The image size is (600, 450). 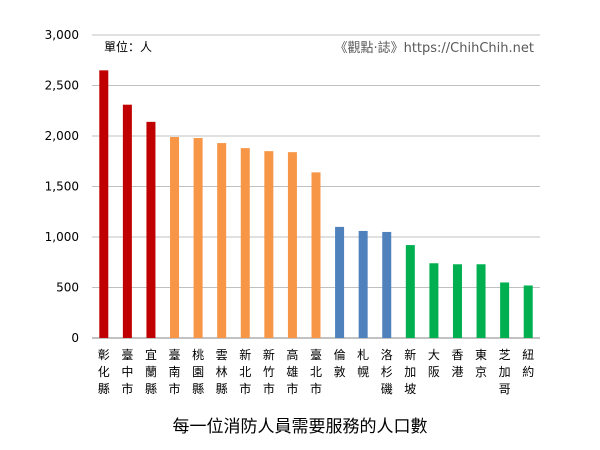 What do you see at coordinates (62, 237) in the screenshot?
I see `y-tick-label: 1,000` at bounding box center [62, 237].